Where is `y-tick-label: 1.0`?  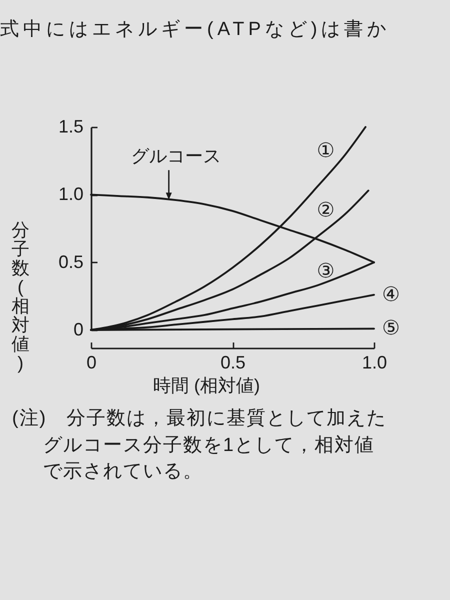
y-tick-label: 1.0 is located at coordinates (71, 194).